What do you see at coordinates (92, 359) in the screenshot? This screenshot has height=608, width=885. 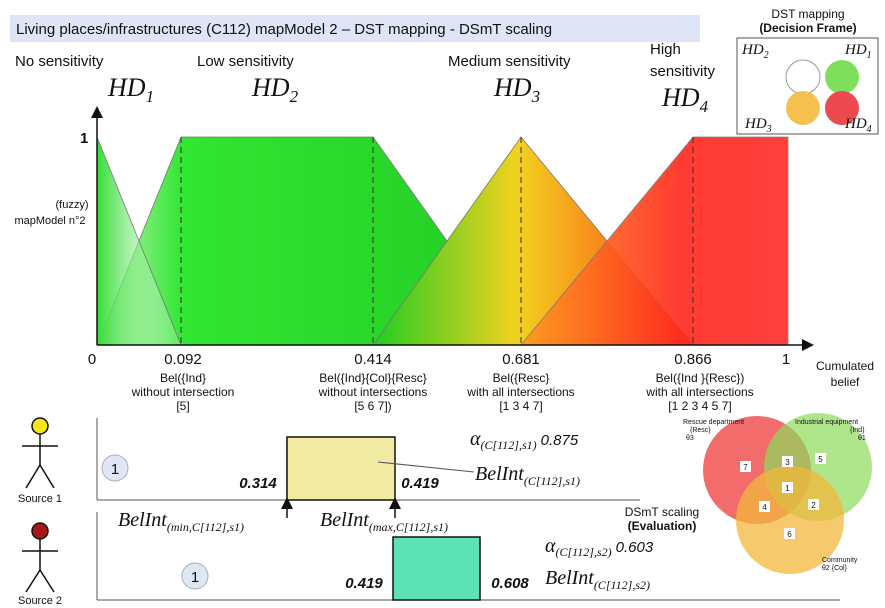 I see `x-tick-label: 0` at bounding box center [92, 359].